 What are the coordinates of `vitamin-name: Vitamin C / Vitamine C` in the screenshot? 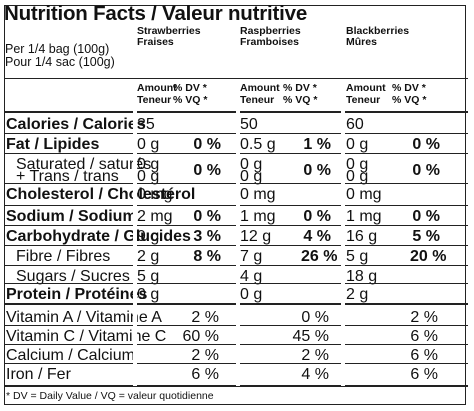 It's located at (86, 336).